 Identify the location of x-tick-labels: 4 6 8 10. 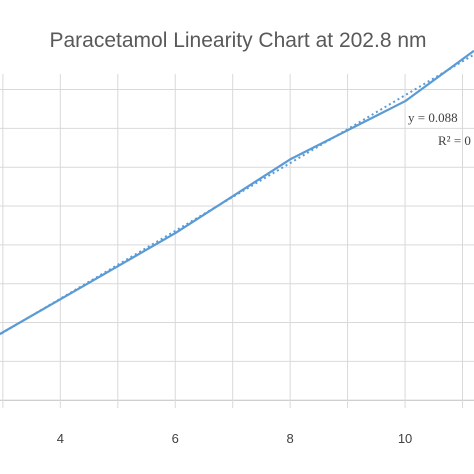
(235, 438).